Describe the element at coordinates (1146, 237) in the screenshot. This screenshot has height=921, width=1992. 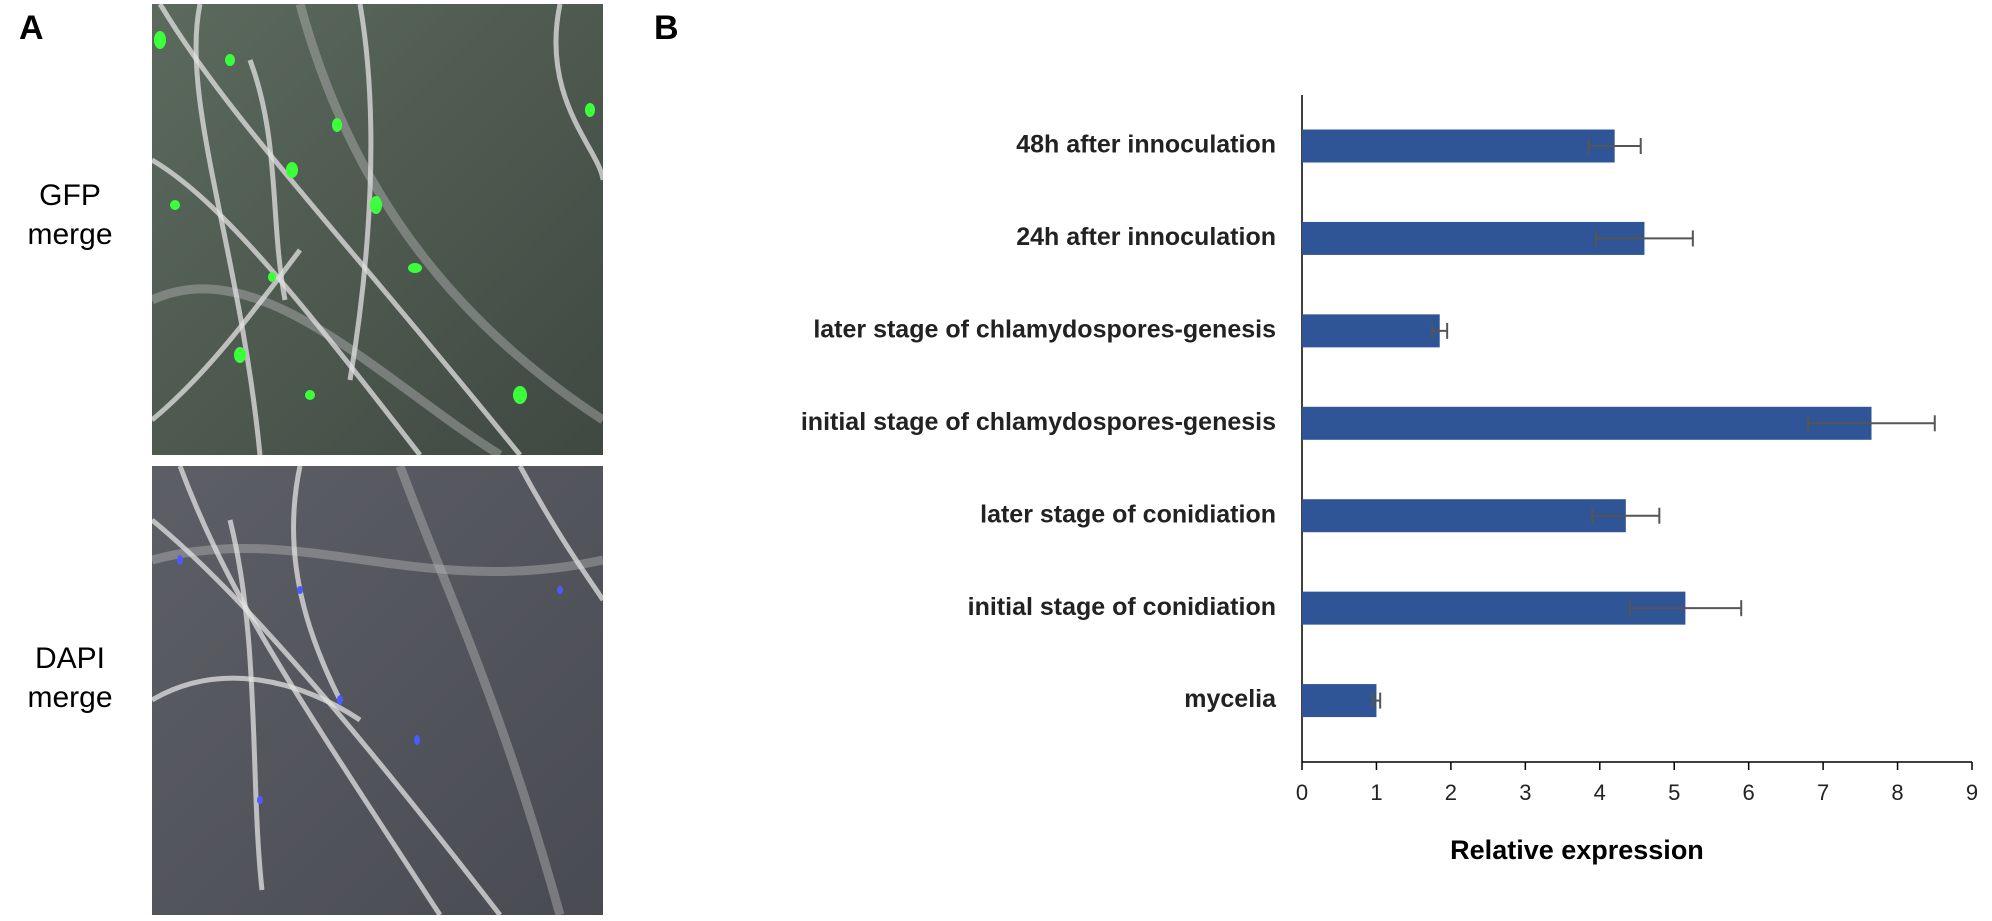
I see `y-tick-label: 24h after innoculation` at that location.